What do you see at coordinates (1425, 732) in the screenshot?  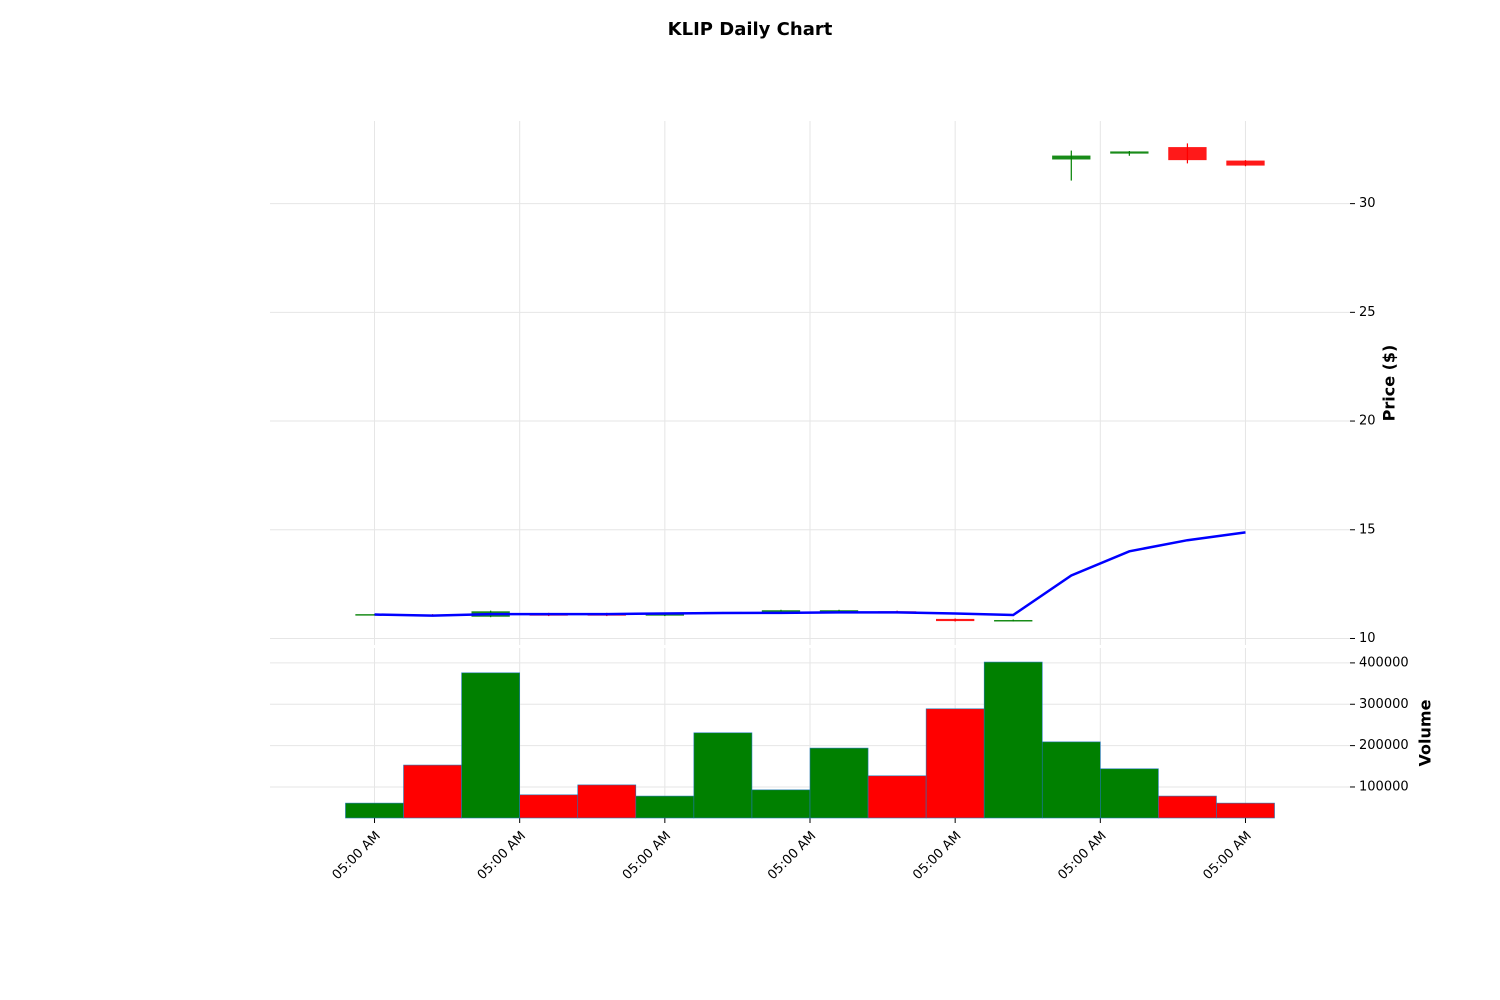 I see `volume-axis-label: Volume` at bounding box center [1425, 732].